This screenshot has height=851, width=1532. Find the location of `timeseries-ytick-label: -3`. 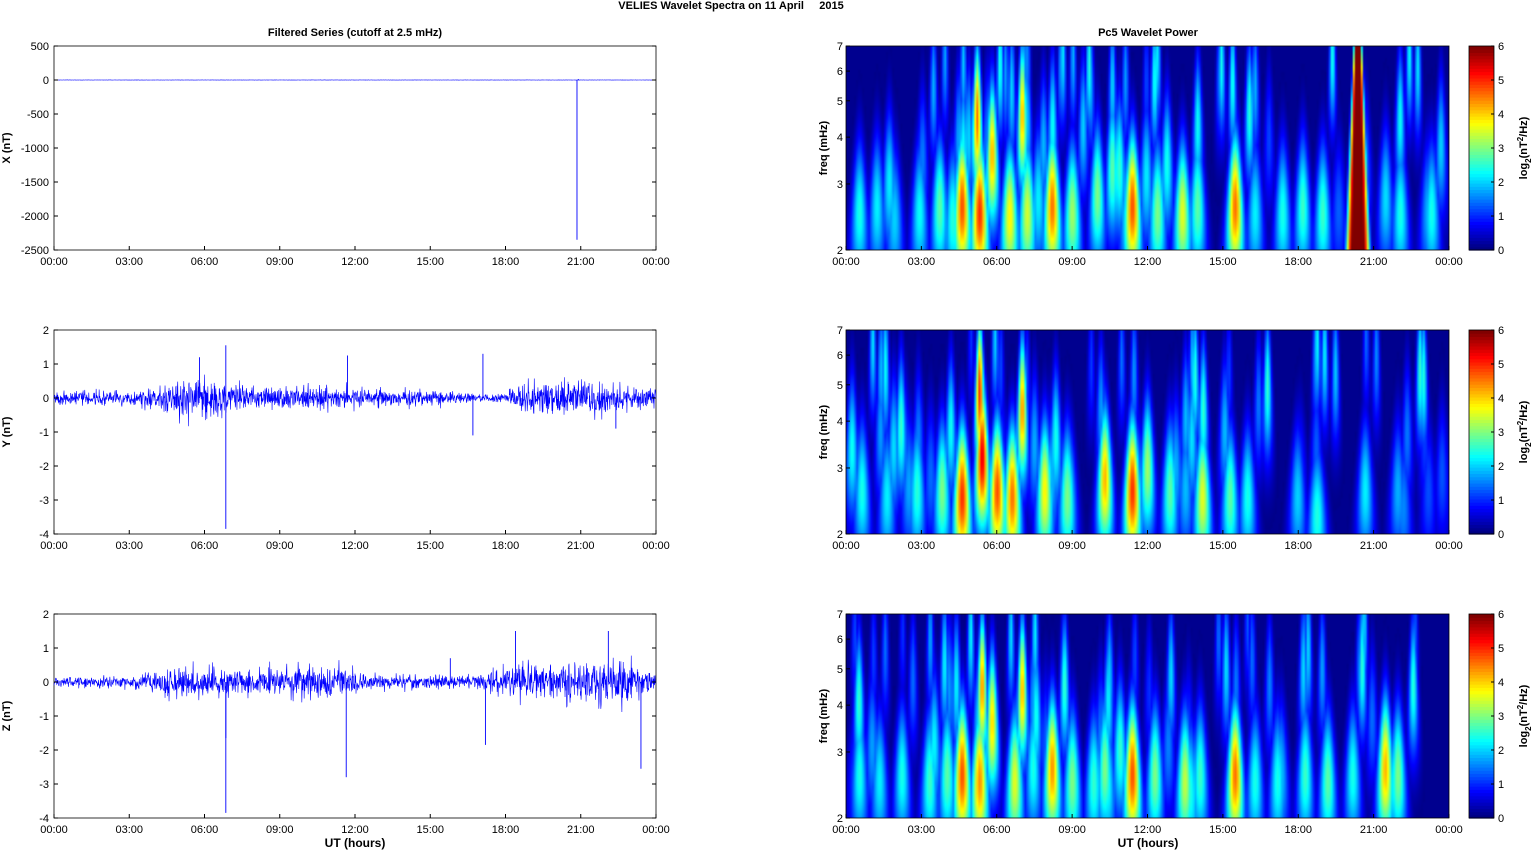

timeseries-ytick-label: -3 is located at coordinates (44, 501).